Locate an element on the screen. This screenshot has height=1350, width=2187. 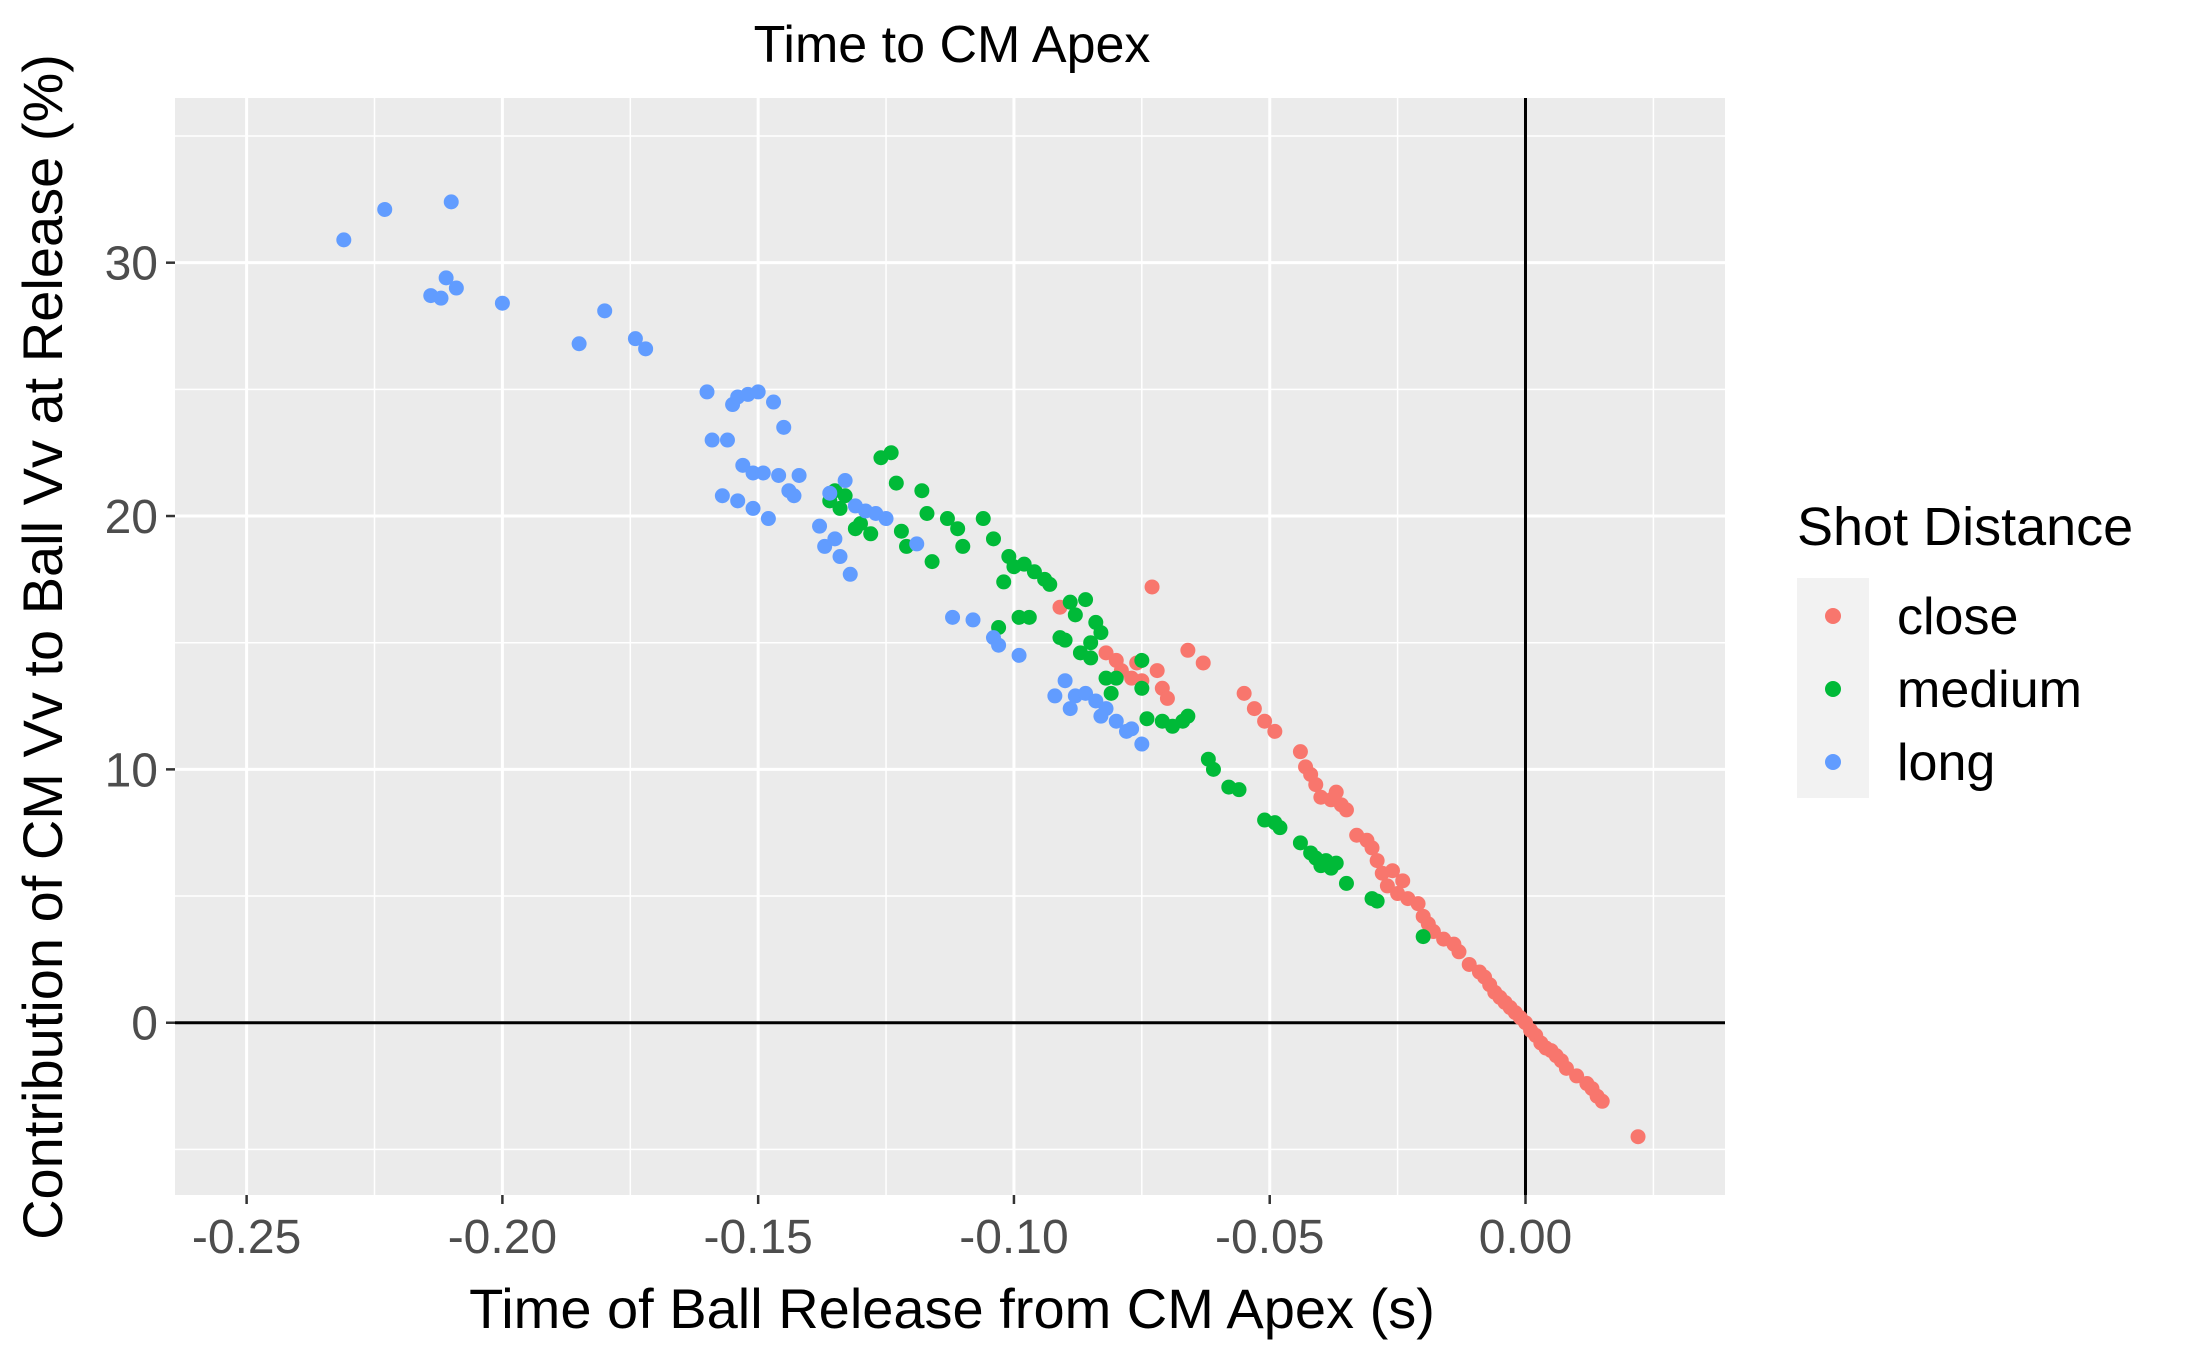
y-axis-ticks: 0 10 20 30 is located at coordinates (140, 644).